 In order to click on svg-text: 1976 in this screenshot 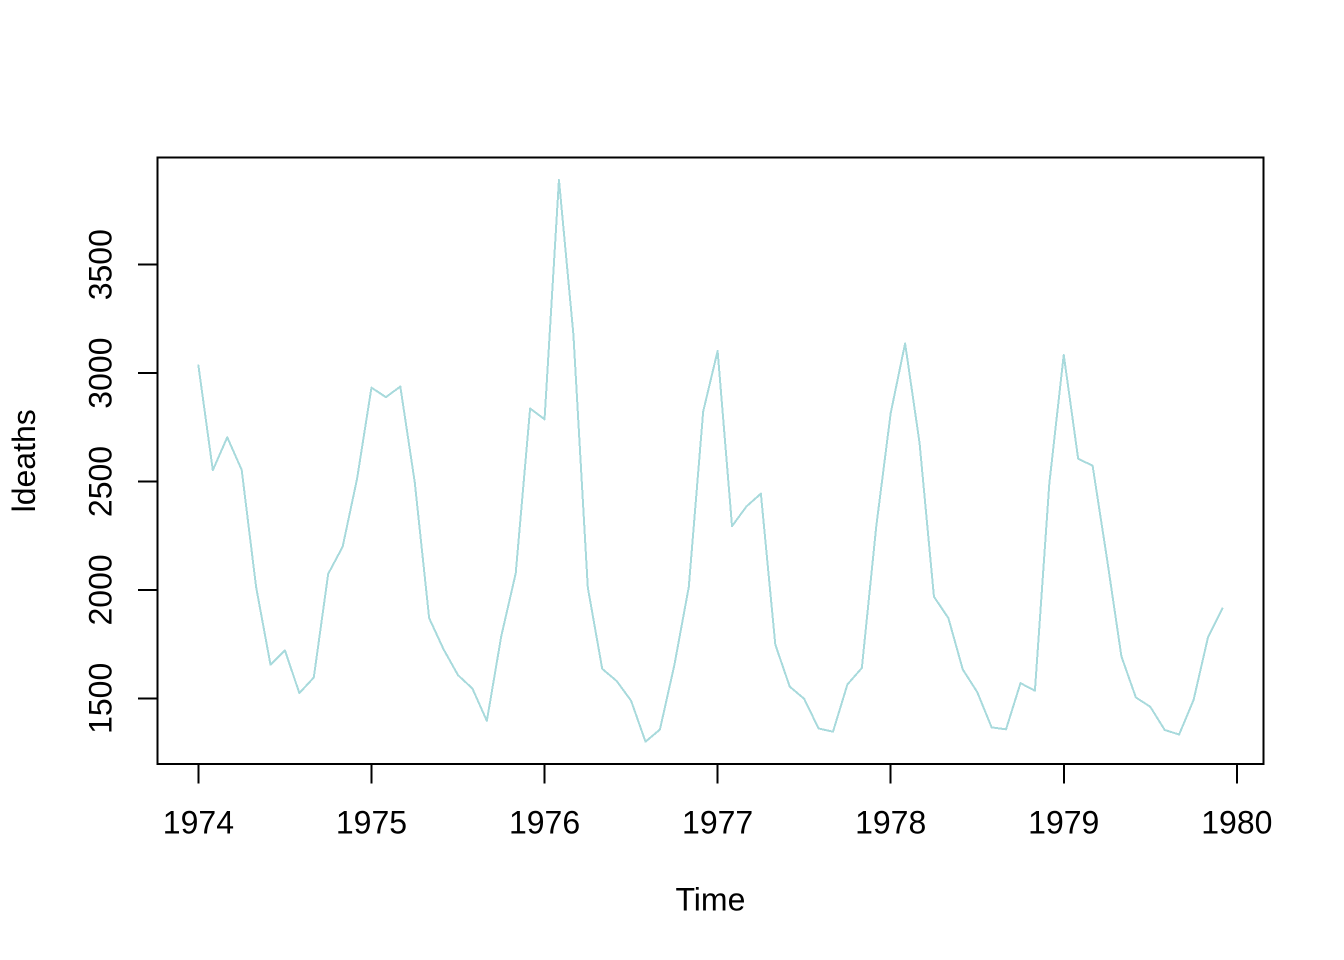, I will do `click(544, 823)`.